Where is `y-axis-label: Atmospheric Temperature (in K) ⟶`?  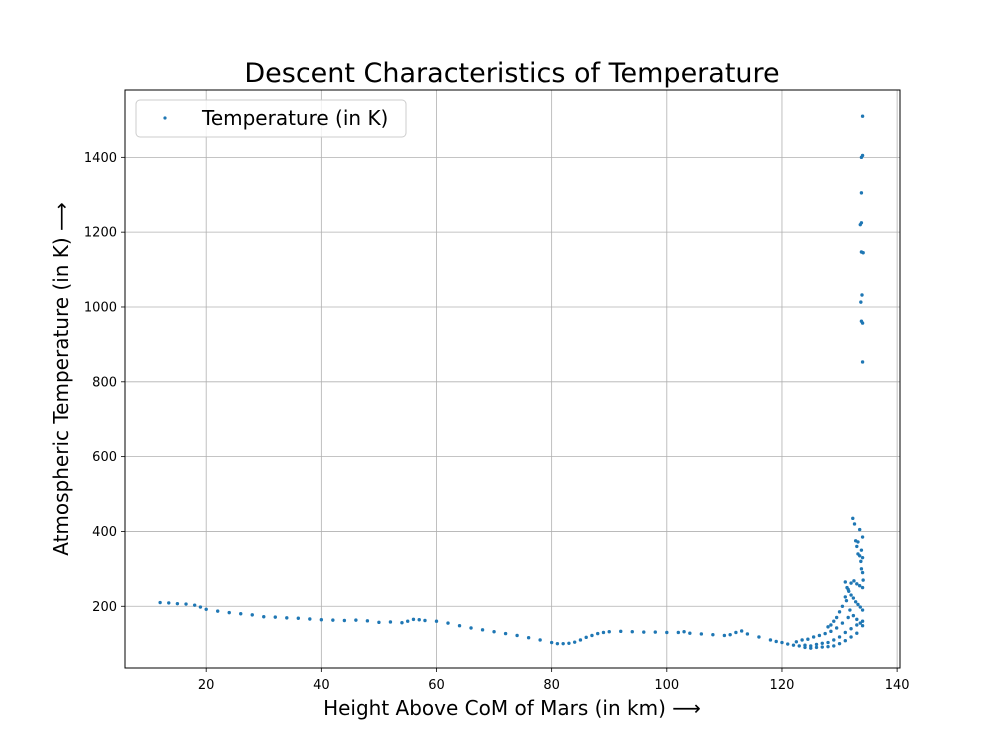 y-axis-label: Atmospheric Temperature (in K) ⟶ is located at coordinates (61, 379).